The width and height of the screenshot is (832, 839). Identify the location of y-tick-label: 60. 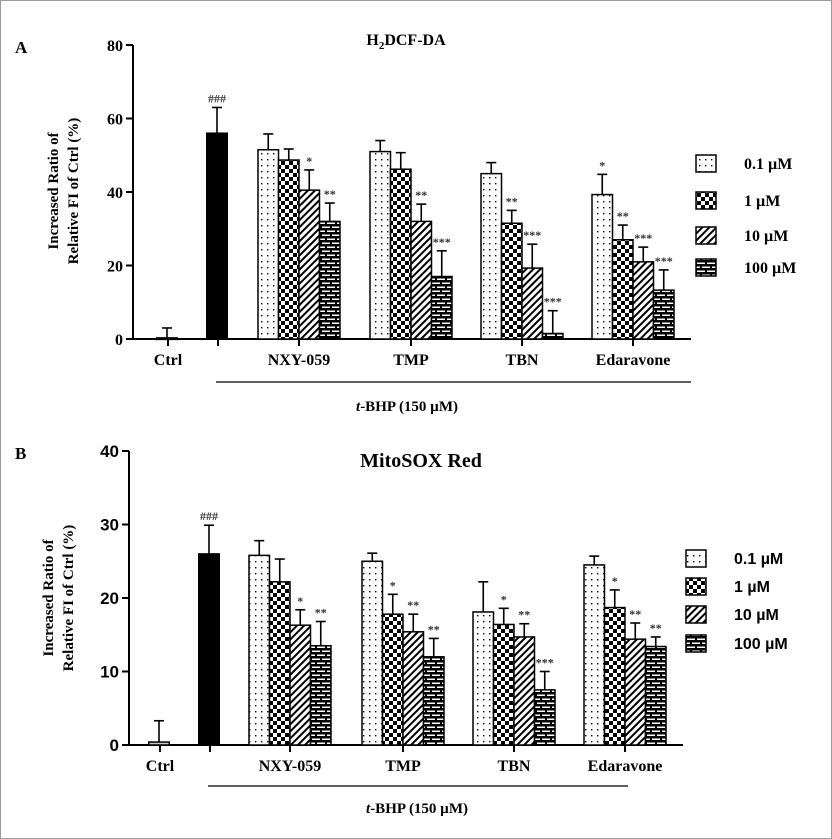
(115, 120).